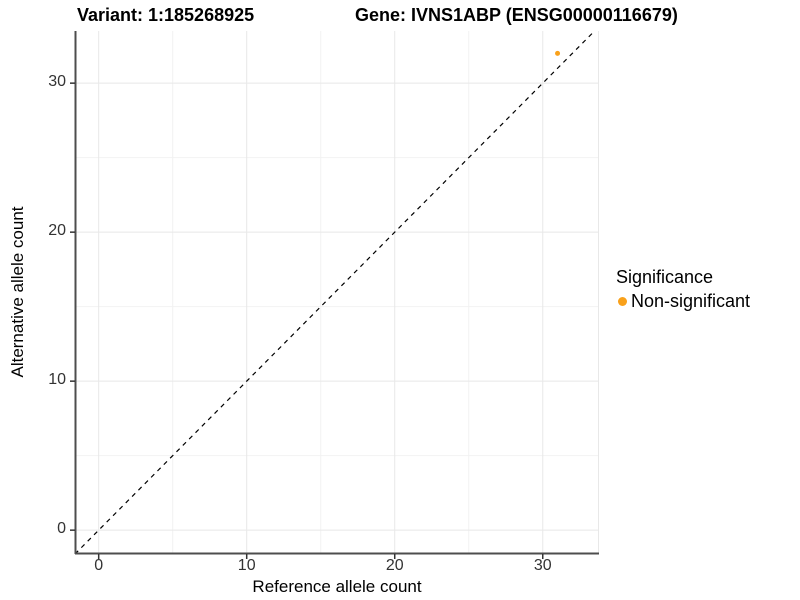  What do you see at coordinates (683, 289) in the screenshot?
I see `legend: Significance Non-significant` at bounding box center [683, 289].